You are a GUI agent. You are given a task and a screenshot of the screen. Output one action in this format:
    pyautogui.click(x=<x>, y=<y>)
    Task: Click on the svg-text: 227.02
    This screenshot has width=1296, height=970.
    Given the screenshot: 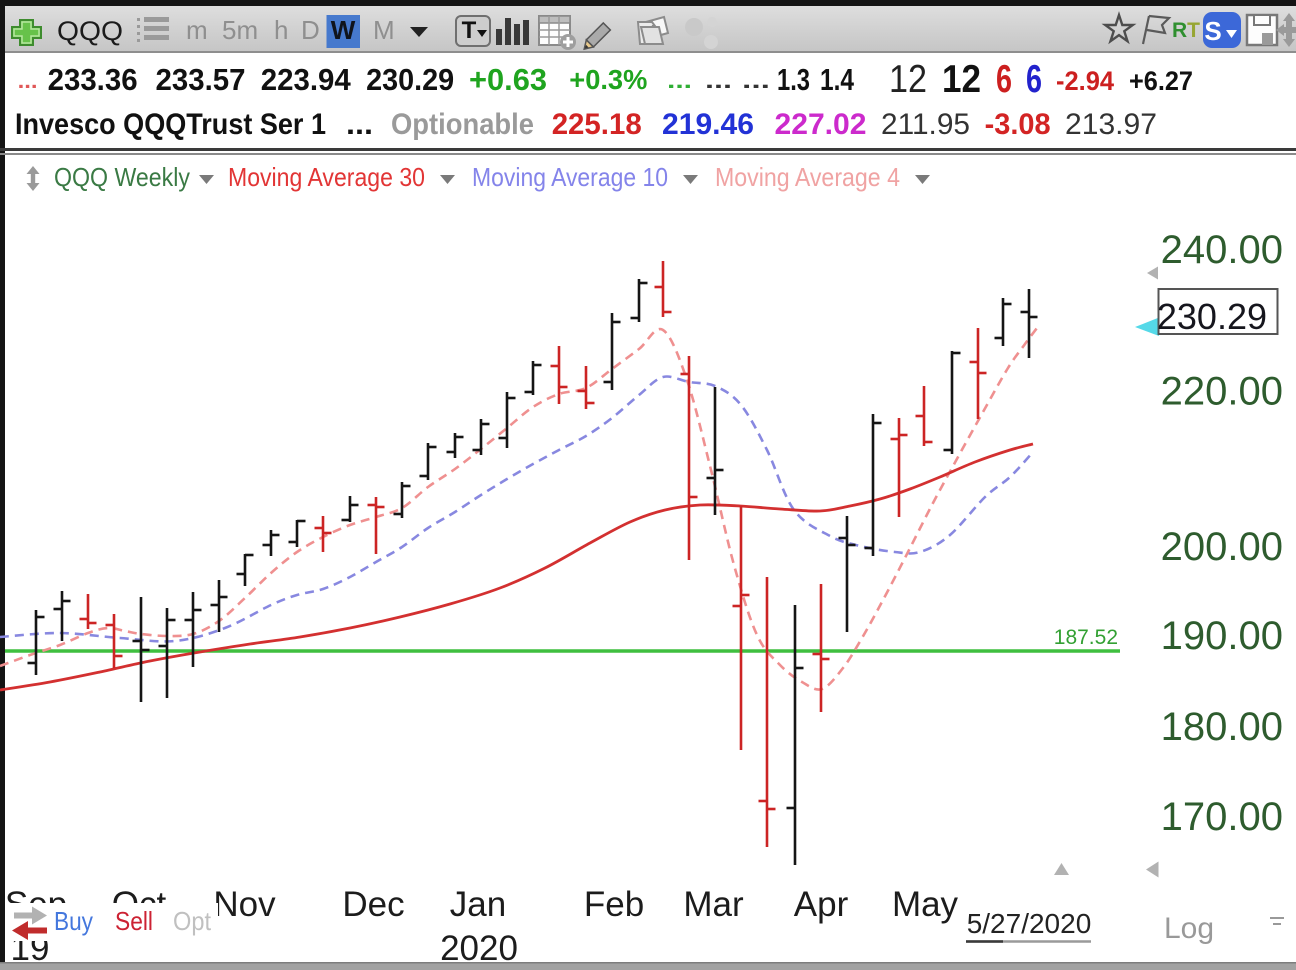 What is the action you would take?
    pyautogui.click(x=821, y=124)
    